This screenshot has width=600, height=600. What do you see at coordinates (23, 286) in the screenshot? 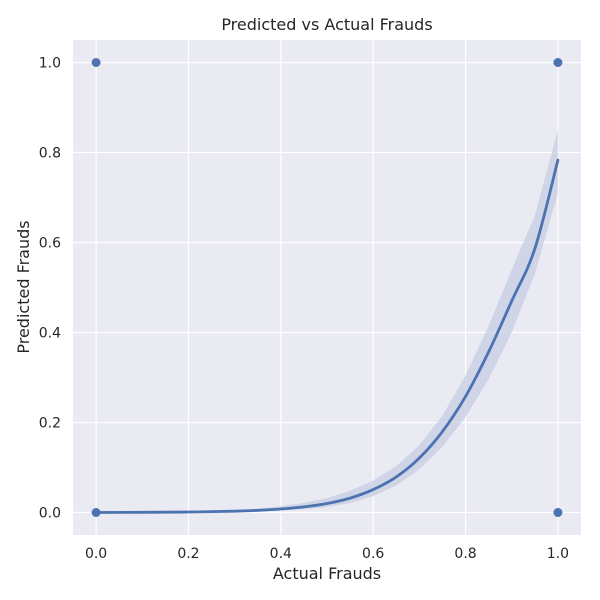
I see `y-axis-label: Predicted Frauds` at bounding box center [23, 286].